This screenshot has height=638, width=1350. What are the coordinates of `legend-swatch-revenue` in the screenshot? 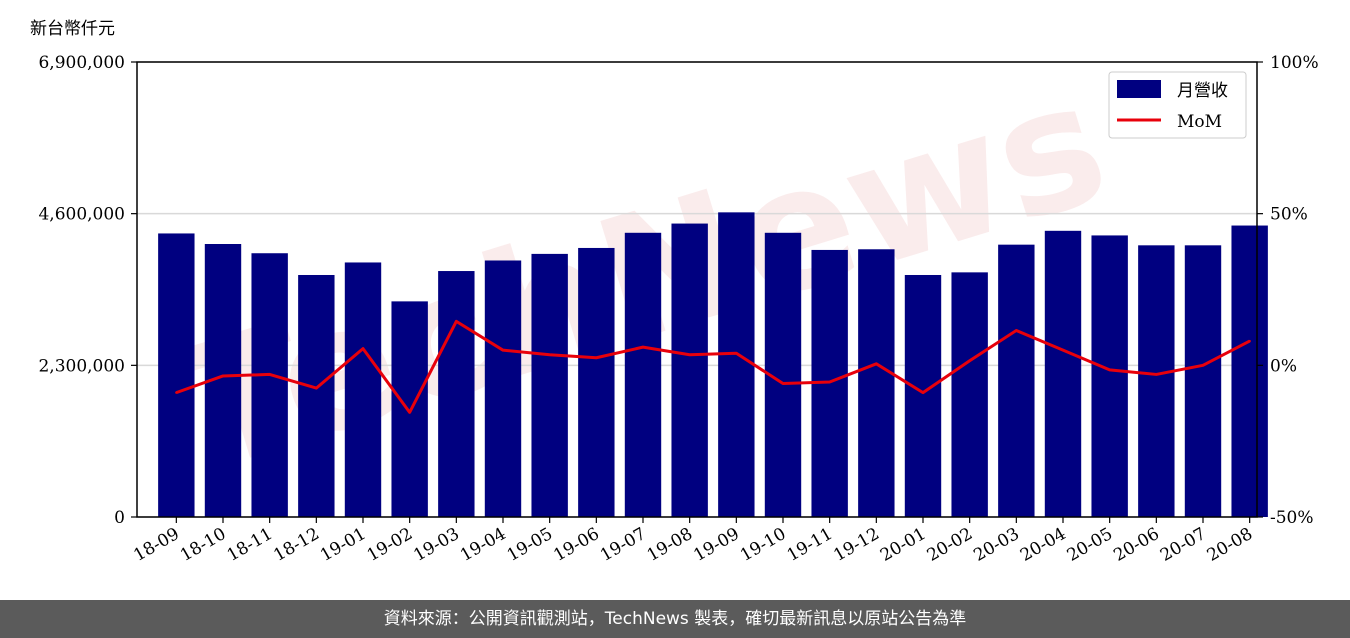 It's located at (1139, 89).